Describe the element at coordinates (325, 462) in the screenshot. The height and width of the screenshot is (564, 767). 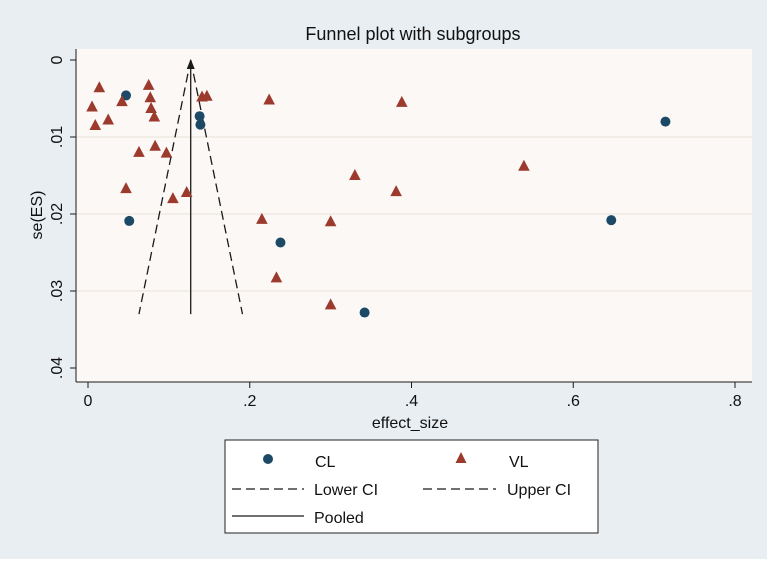
I see `legend-cl-label: CL` at that location.